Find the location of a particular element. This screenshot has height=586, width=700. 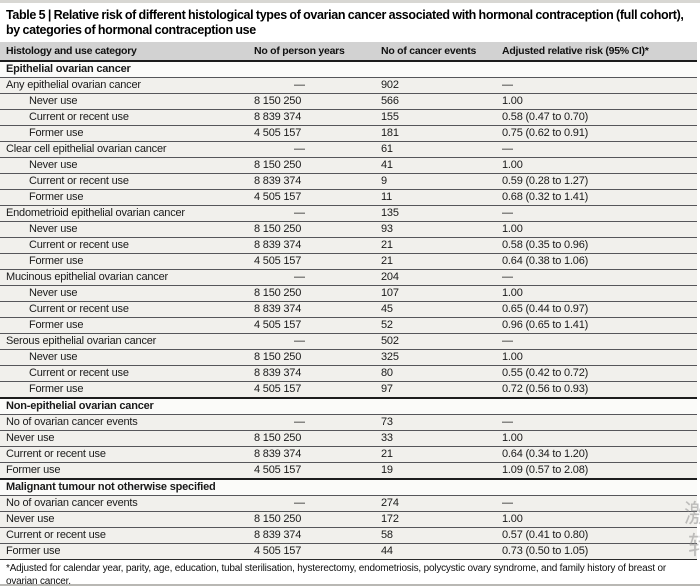

table-row: Former use 4 505 157 44 0.73 (0.50 to 1.05) is located at coordinates (348, 551).